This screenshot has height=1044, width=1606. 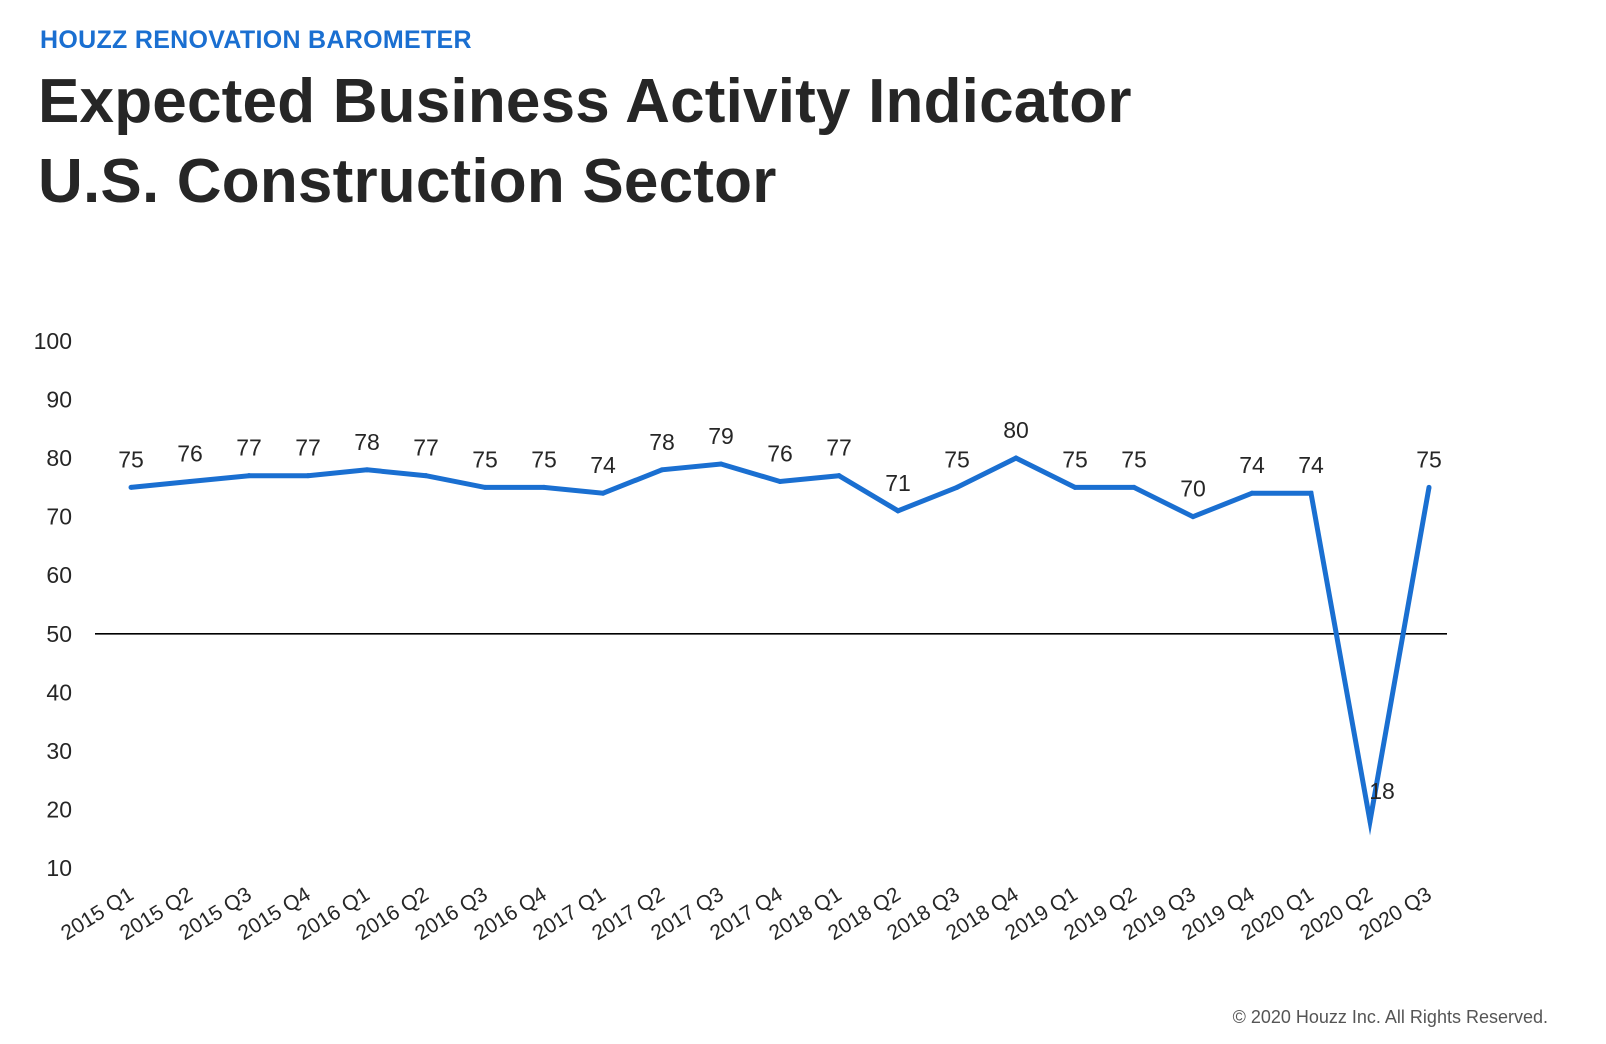 I want to click on data-point-2019-q1, so click(x=1075, y=487).